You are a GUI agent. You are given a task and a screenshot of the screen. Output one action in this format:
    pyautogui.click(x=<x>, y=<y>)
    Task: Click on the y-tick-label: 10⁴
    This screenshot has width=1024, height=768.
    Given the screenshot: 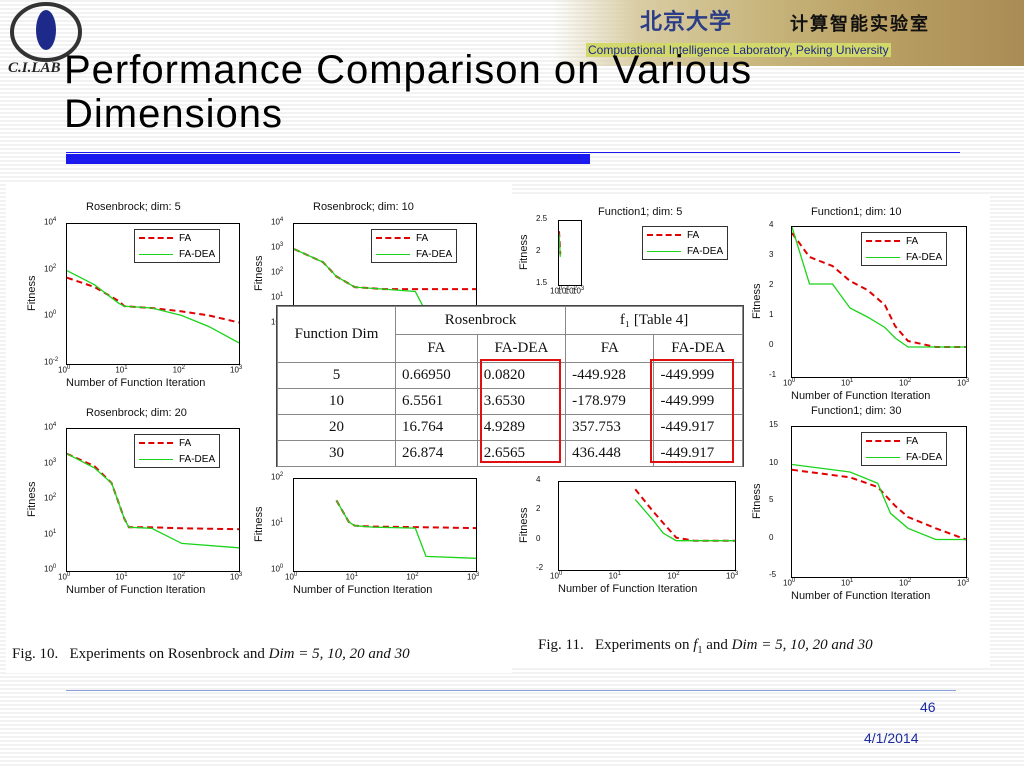 What is the action you would take?
    pyautogui.click(x=50, y=222)
    